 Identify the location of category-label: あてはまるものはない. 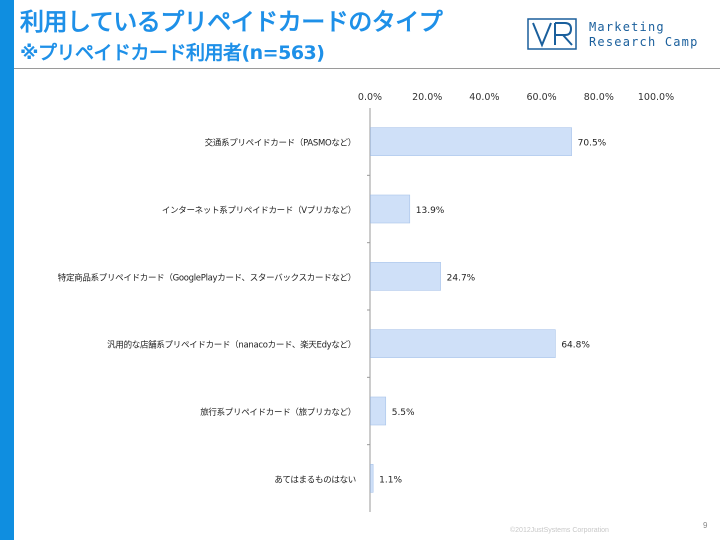
(315, 480).